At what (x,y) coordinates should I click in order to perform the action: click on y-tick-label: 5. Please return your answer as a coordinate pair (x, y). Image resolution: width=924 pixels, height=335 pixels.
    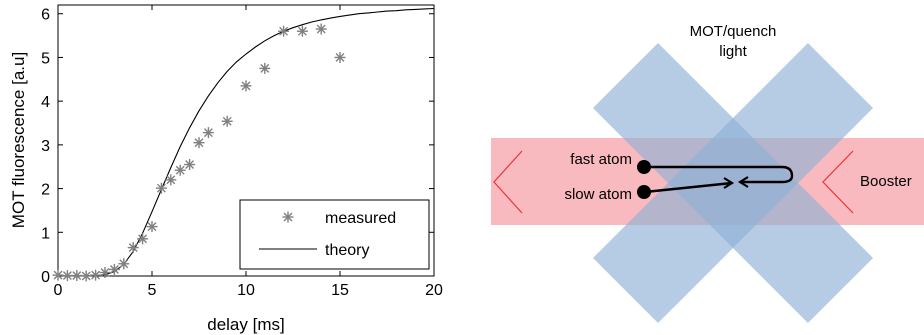
    Looking at the image, I should click on (45, 58).